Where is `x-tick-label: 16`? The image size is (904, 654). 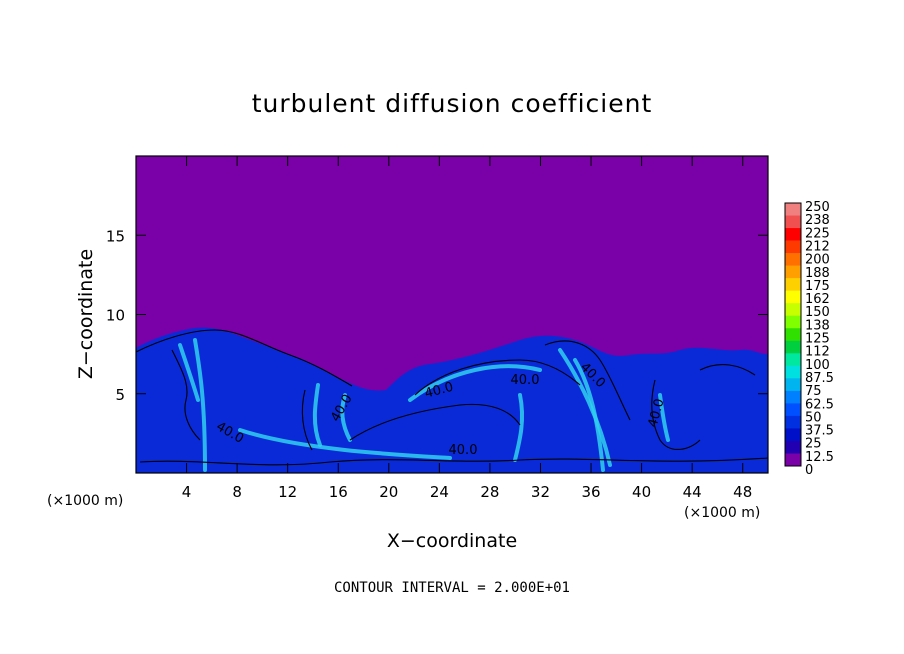 x-tick-label: 16 is located at coordinates (338, 492).